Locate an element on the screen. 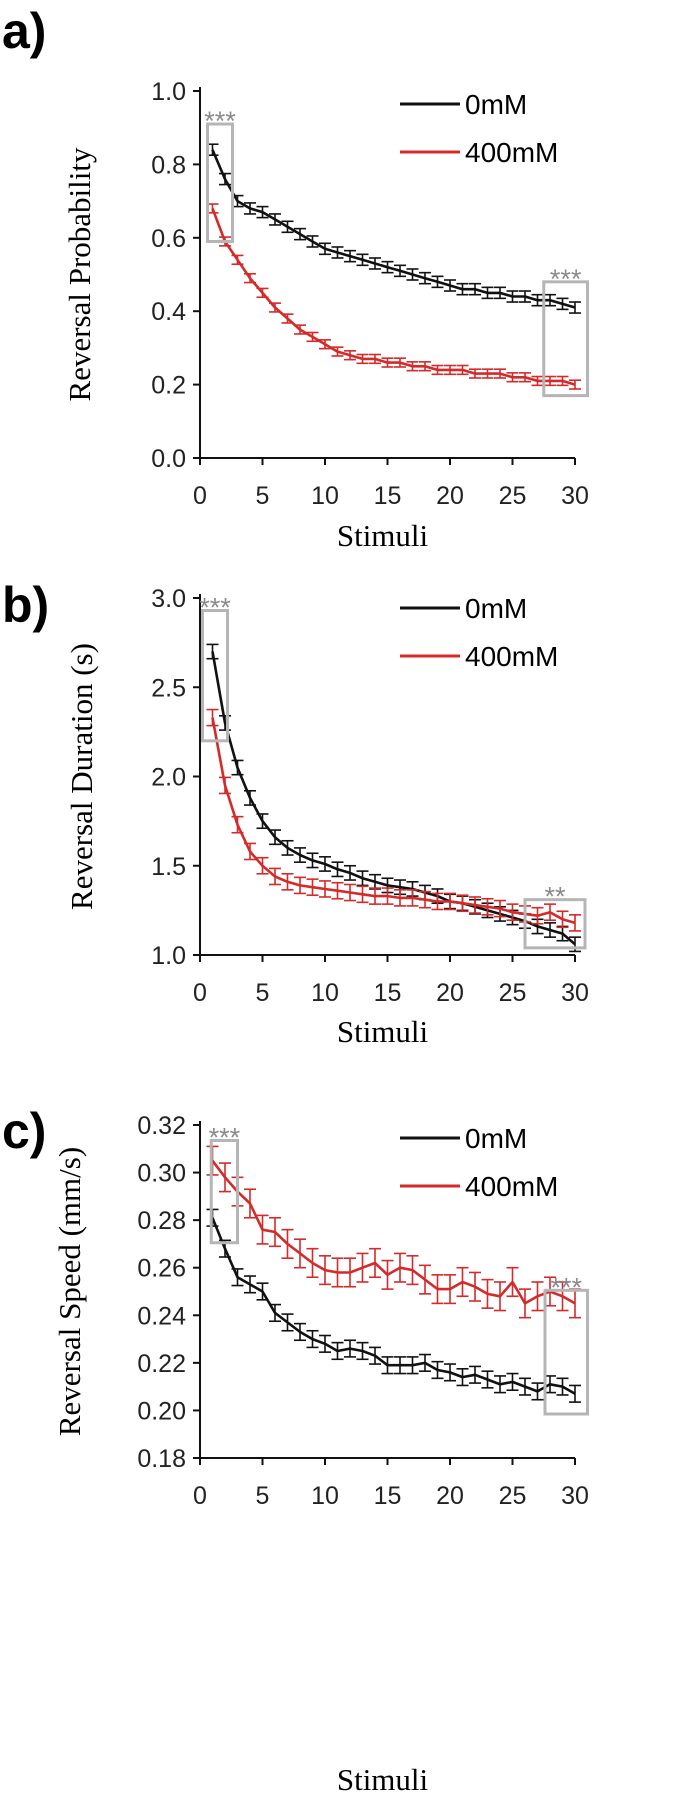  y-tick-label: 0.4 is located at coordinates (168, 312).